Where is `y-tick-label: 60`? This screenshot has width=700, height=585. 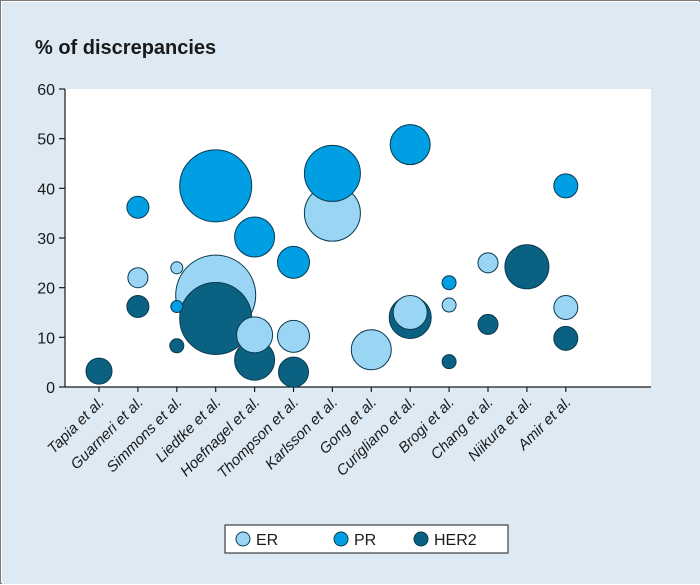
y-tick-label: 60 is located at coordinates (46, 90).